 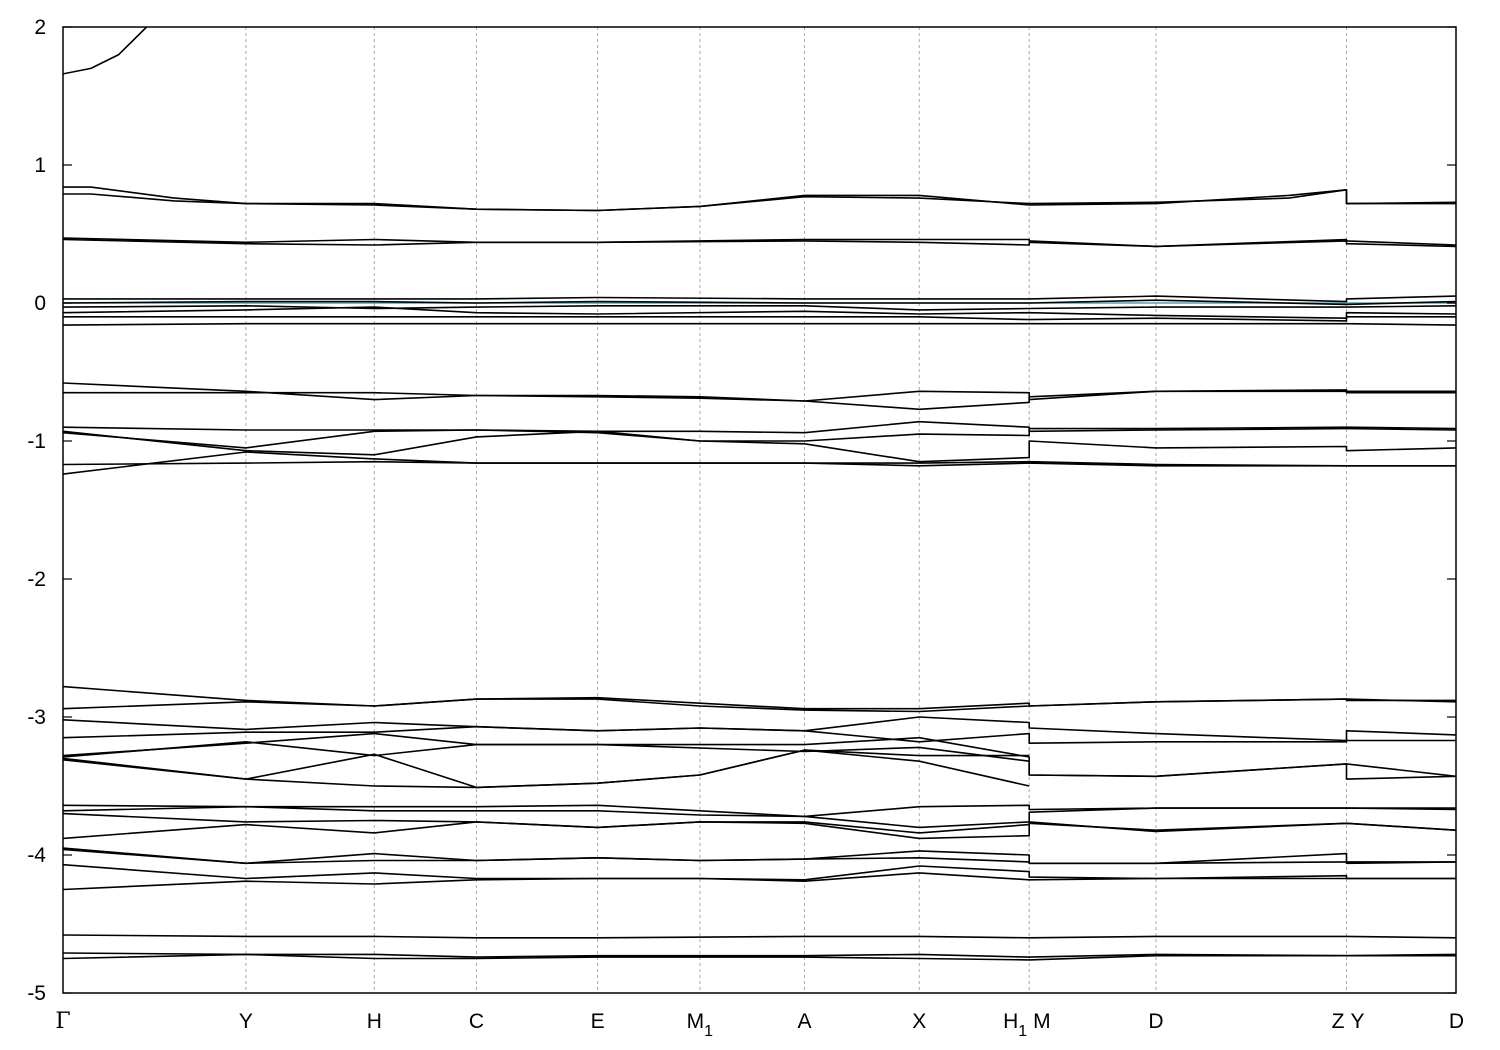 I want to click on kpoint-label: H1, so click(x=1015, y=1025).